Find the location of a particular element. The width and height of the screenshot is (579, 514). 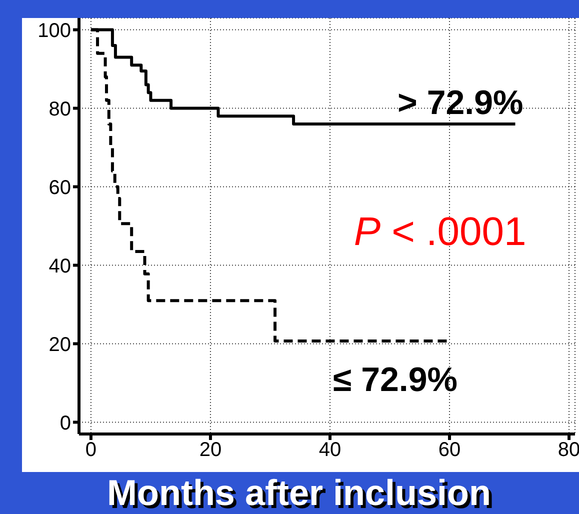

series-label: > 72.9% is located at coordinates (461, 103).